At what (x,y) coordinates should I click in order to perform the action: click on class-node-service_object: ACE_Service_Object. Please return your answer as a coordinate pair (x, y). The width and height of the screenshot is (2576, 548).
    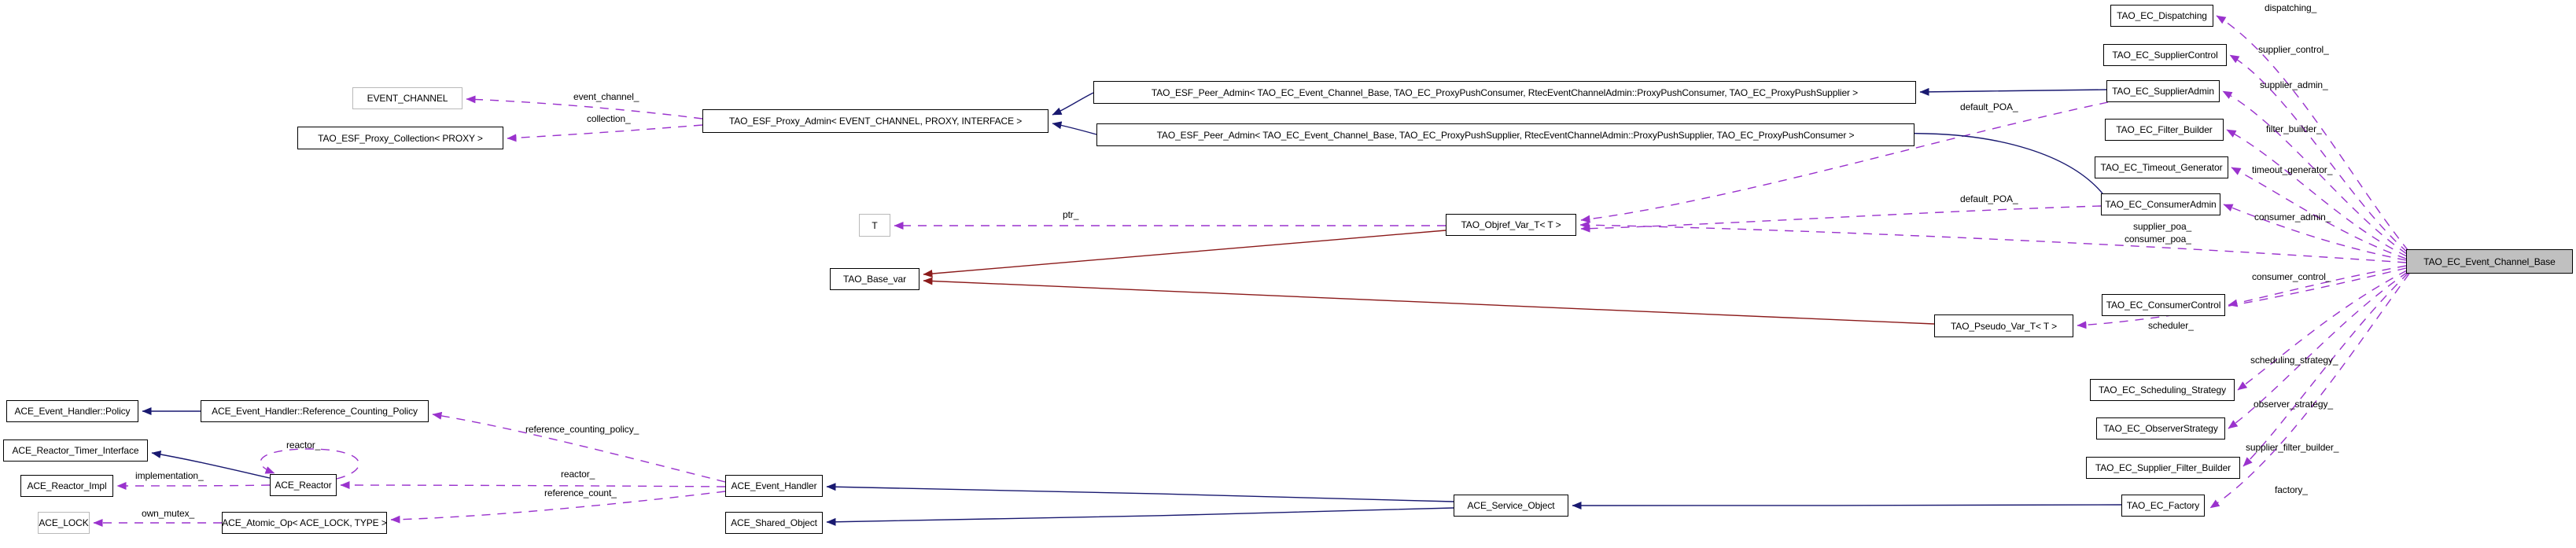
    Looking at the image, I should click on (1511, 506).